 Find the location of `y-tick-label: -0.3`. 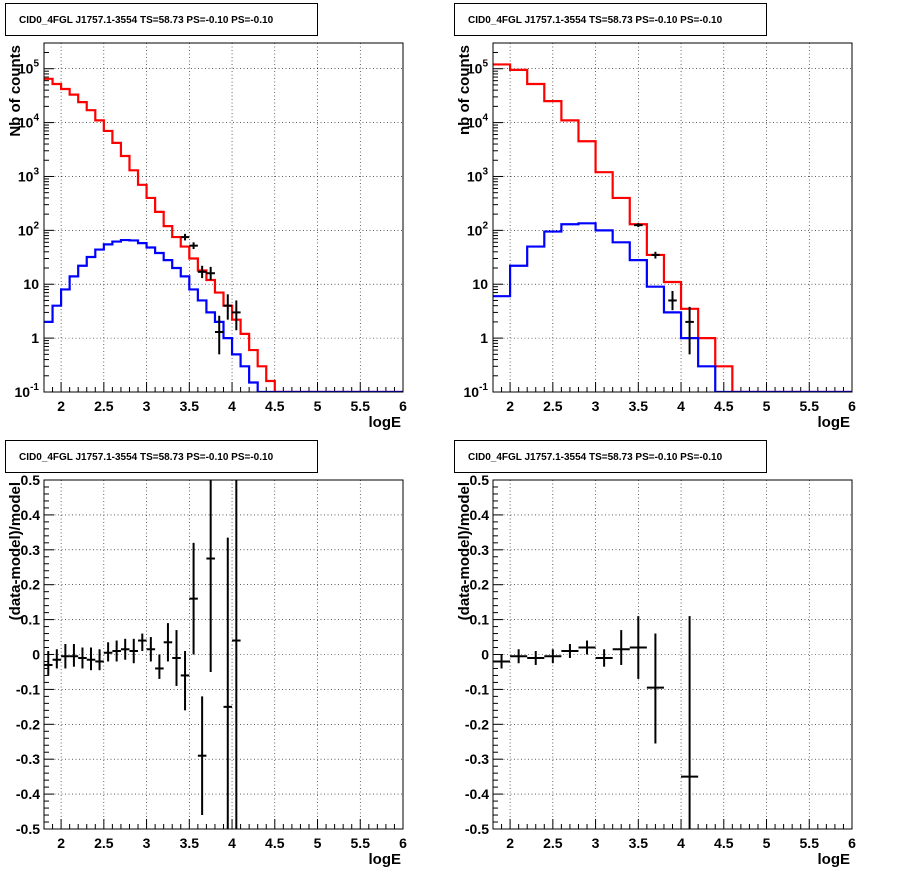

y-tick-label: -0.3 is located at coordinates (477, 759).